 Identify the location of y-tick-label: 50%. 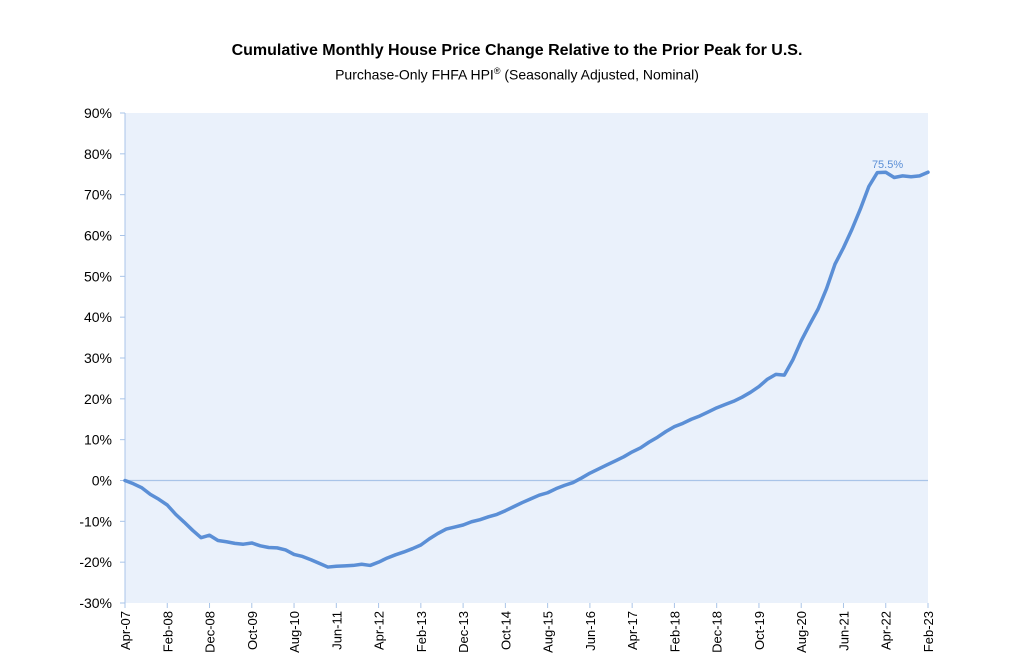
(98, 276).